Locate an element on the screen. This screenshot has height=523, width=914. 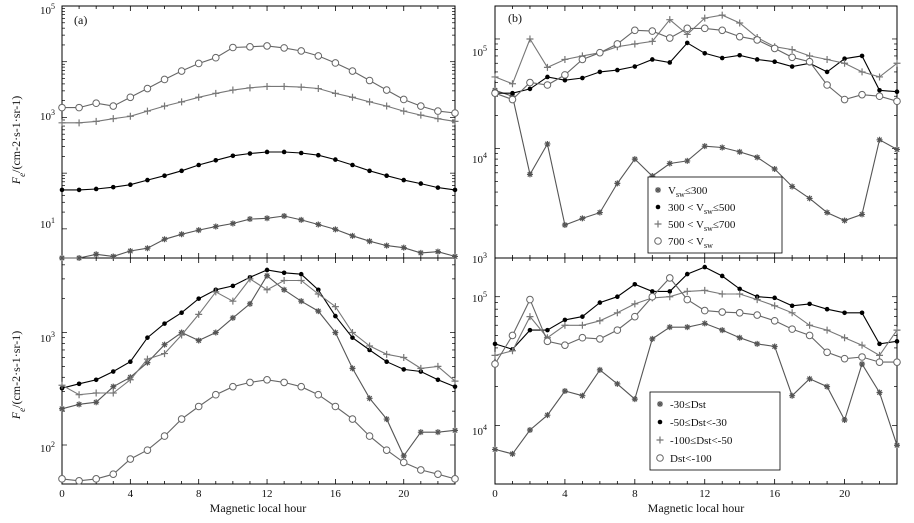
ytick-b-top-1: 10⁴ is located at coordinates (479, 158).